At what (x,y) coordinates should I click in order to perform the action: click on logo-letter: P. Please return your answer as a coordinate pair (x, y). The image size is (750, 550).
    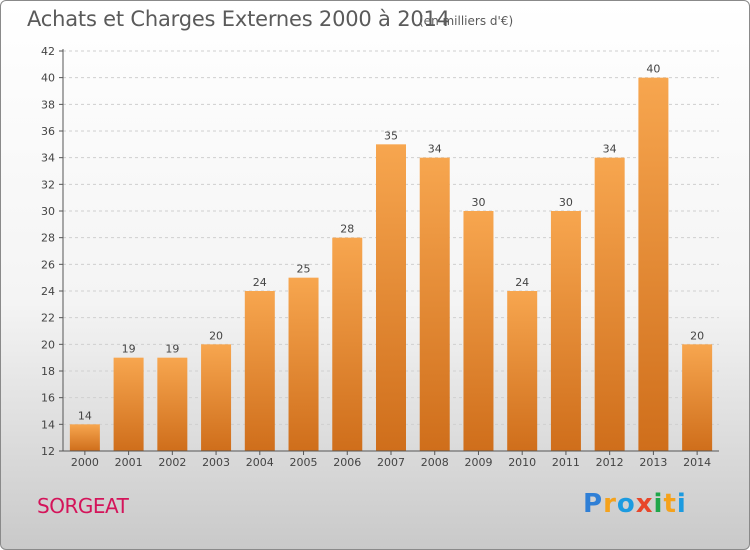
    Looking at the image, I should click on (593, 504).